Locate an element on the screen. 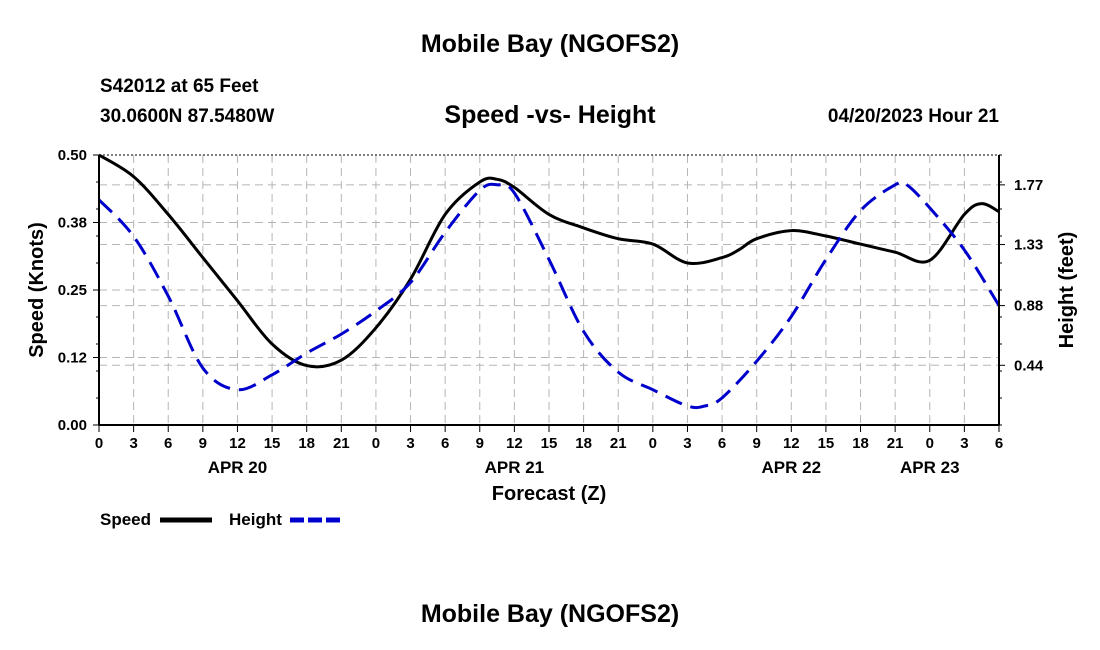 This screenshot has height=650, width=1100. chart-title: Mobile Bay (NGOFS2) is located at coordinates (550, 44).